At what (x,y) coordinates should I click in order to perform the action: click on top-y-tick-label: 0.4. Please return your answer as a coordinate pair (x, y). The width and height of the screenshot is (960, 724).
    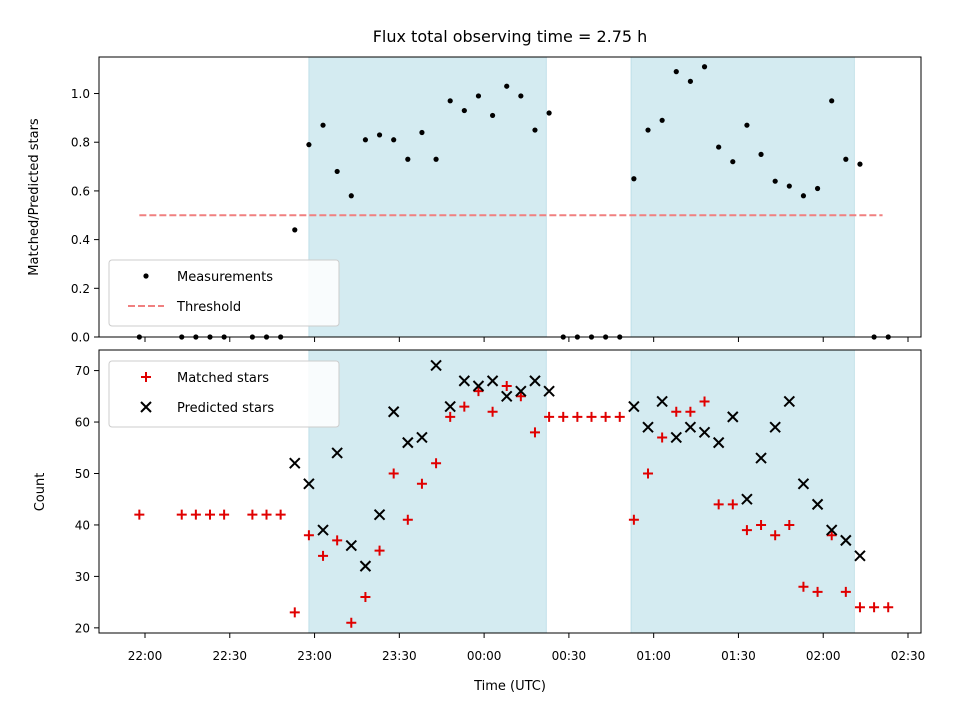
    Looking at the image, I should click on (80, 240).